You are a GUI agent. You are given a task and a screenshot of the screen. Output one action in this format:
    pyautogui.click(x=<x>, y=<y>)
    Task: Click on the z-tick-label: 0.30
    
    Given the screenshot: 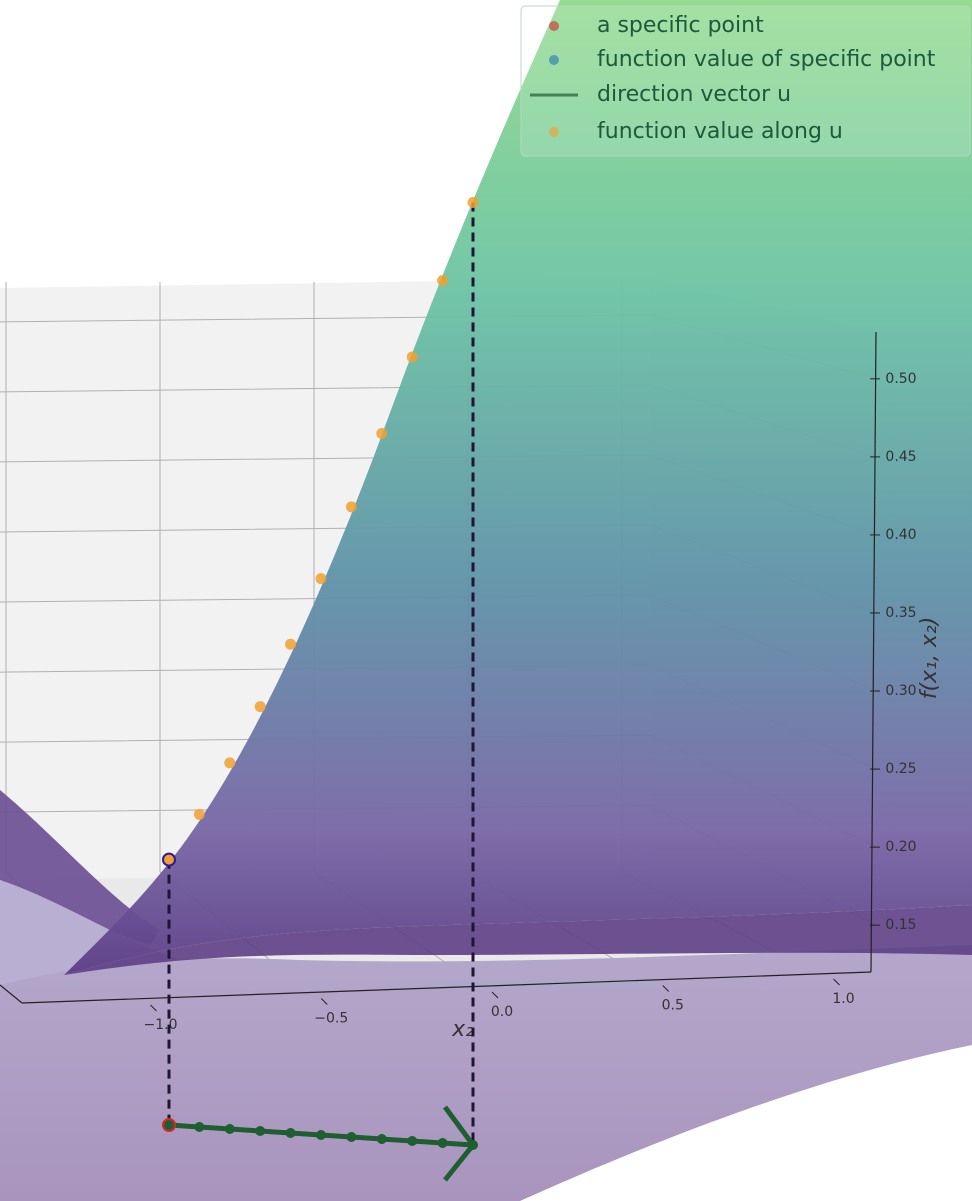 What is the action you would take?
    pyautogui.click(x=900, y=691)
    